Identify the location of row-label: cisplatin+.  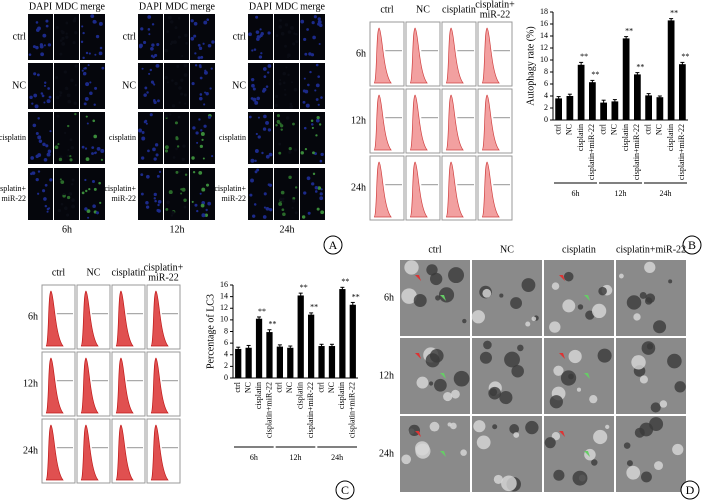
(120, 188).